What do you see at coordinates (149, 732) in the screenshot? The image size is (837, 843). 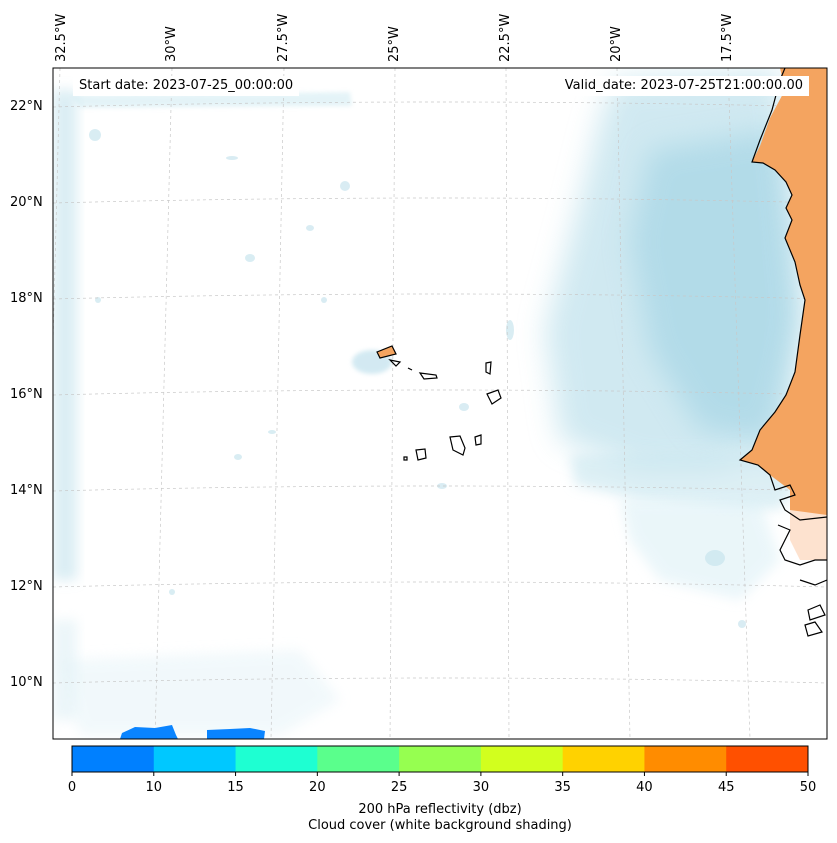 I see `reflectivity-blob-west` at bounding box center [149, 732].